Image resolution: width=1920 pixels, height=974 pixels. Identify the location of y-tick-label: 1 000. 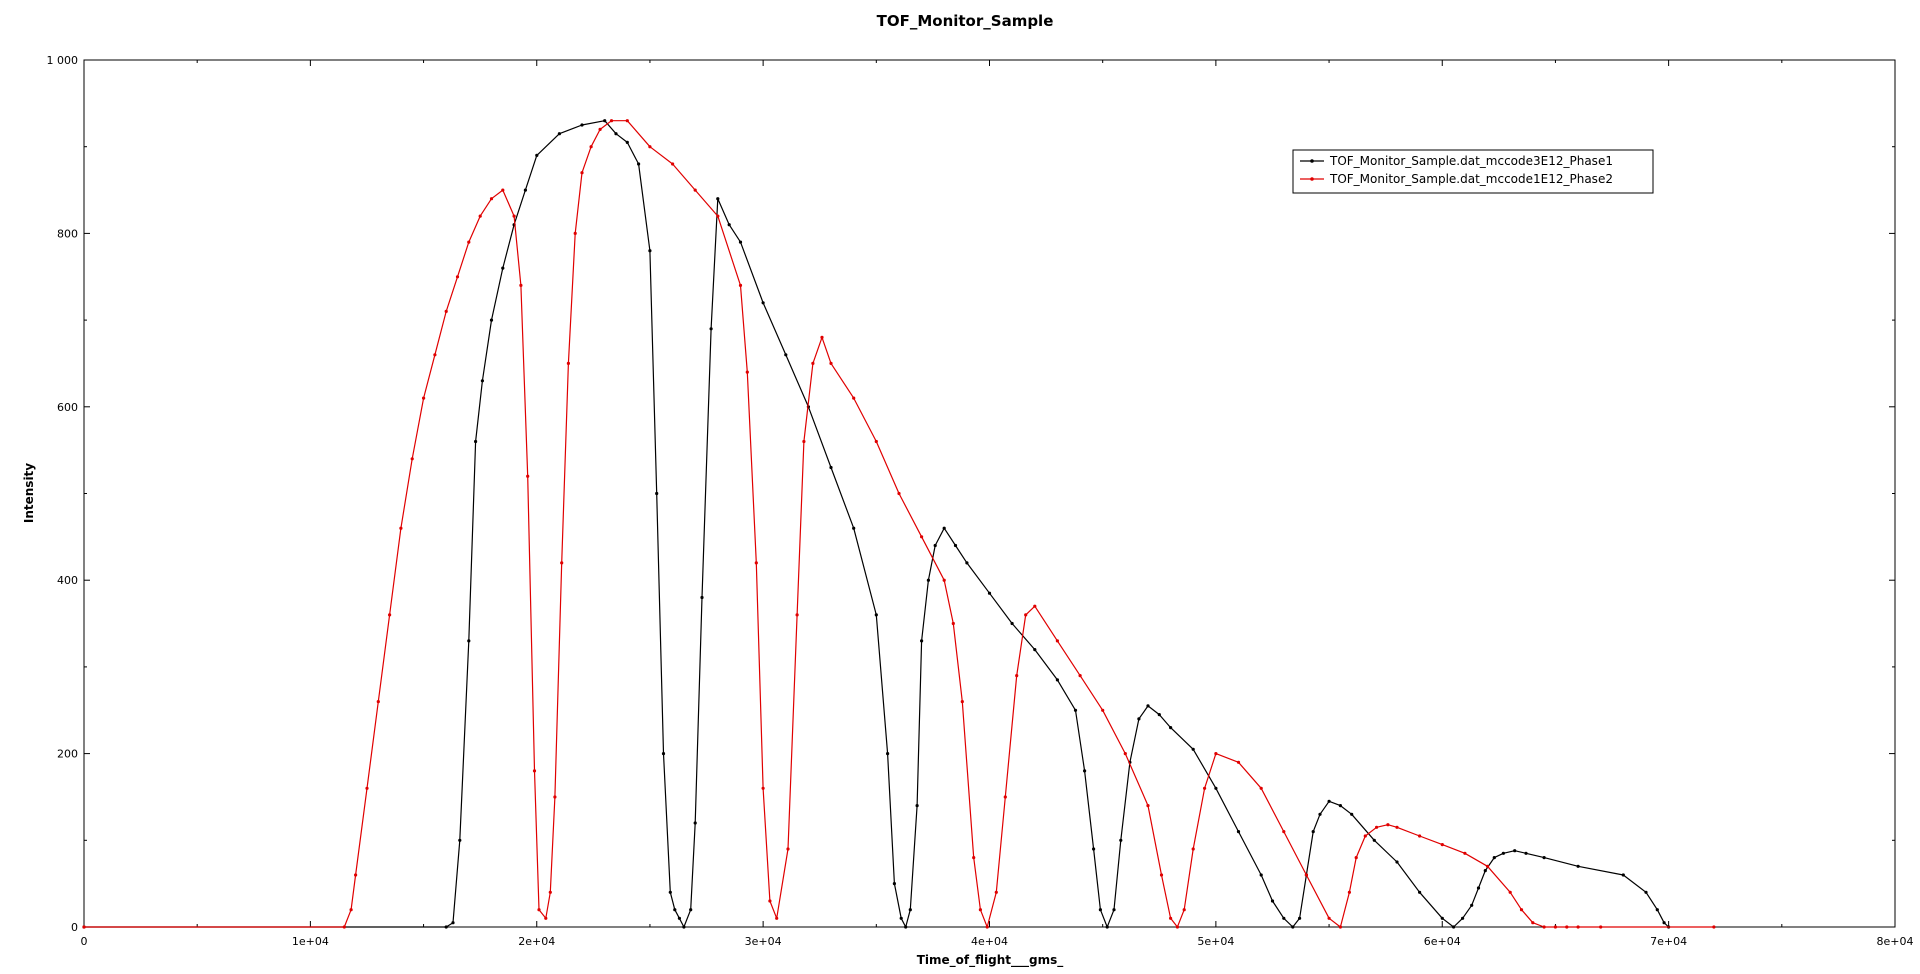
(63, 60).